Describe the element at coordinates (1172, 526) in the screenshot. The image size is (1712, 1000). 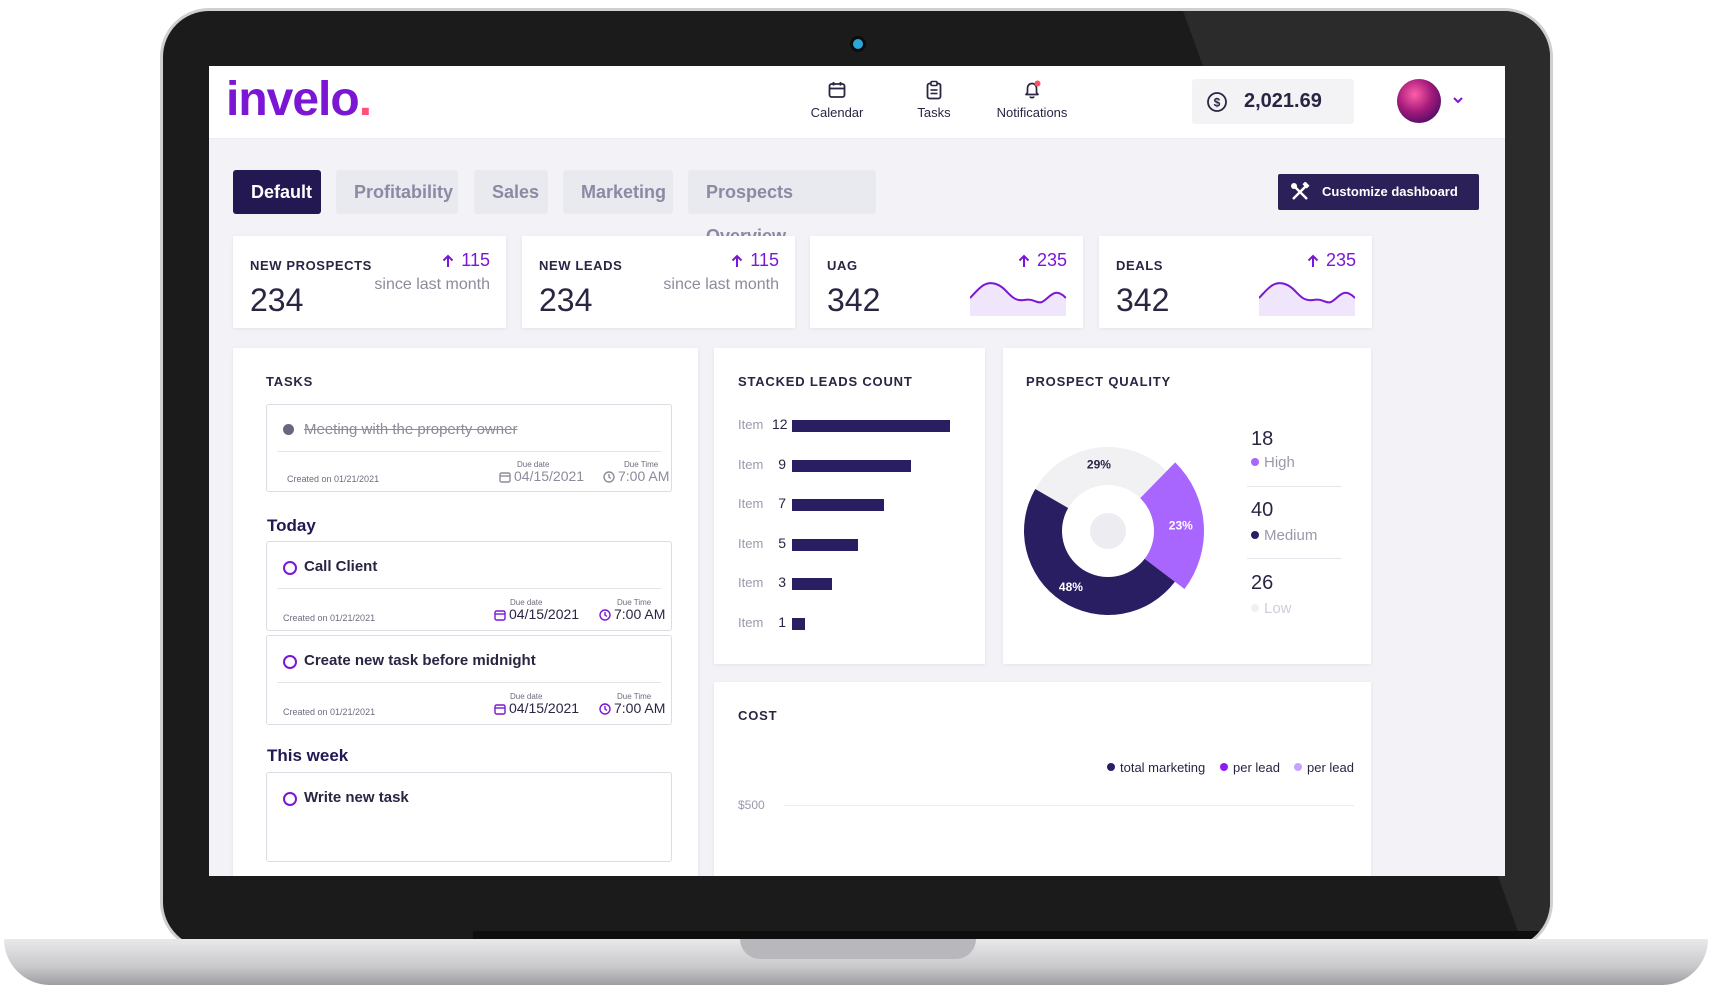
I see `donut-slice-high` at that location.